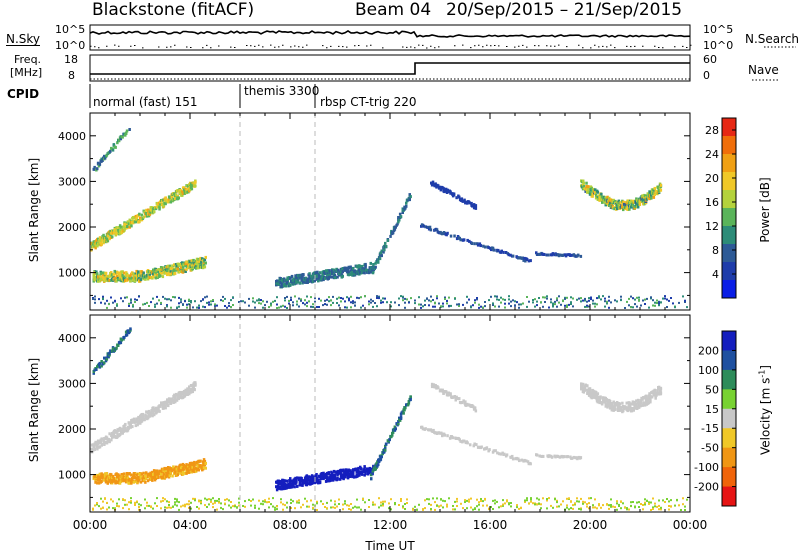 The height and width of the screenshot is (554, 800). Describe the element at coordinates (72, 383) in the screenshot. I see `ytick-label-1-2: 3000` at that location.